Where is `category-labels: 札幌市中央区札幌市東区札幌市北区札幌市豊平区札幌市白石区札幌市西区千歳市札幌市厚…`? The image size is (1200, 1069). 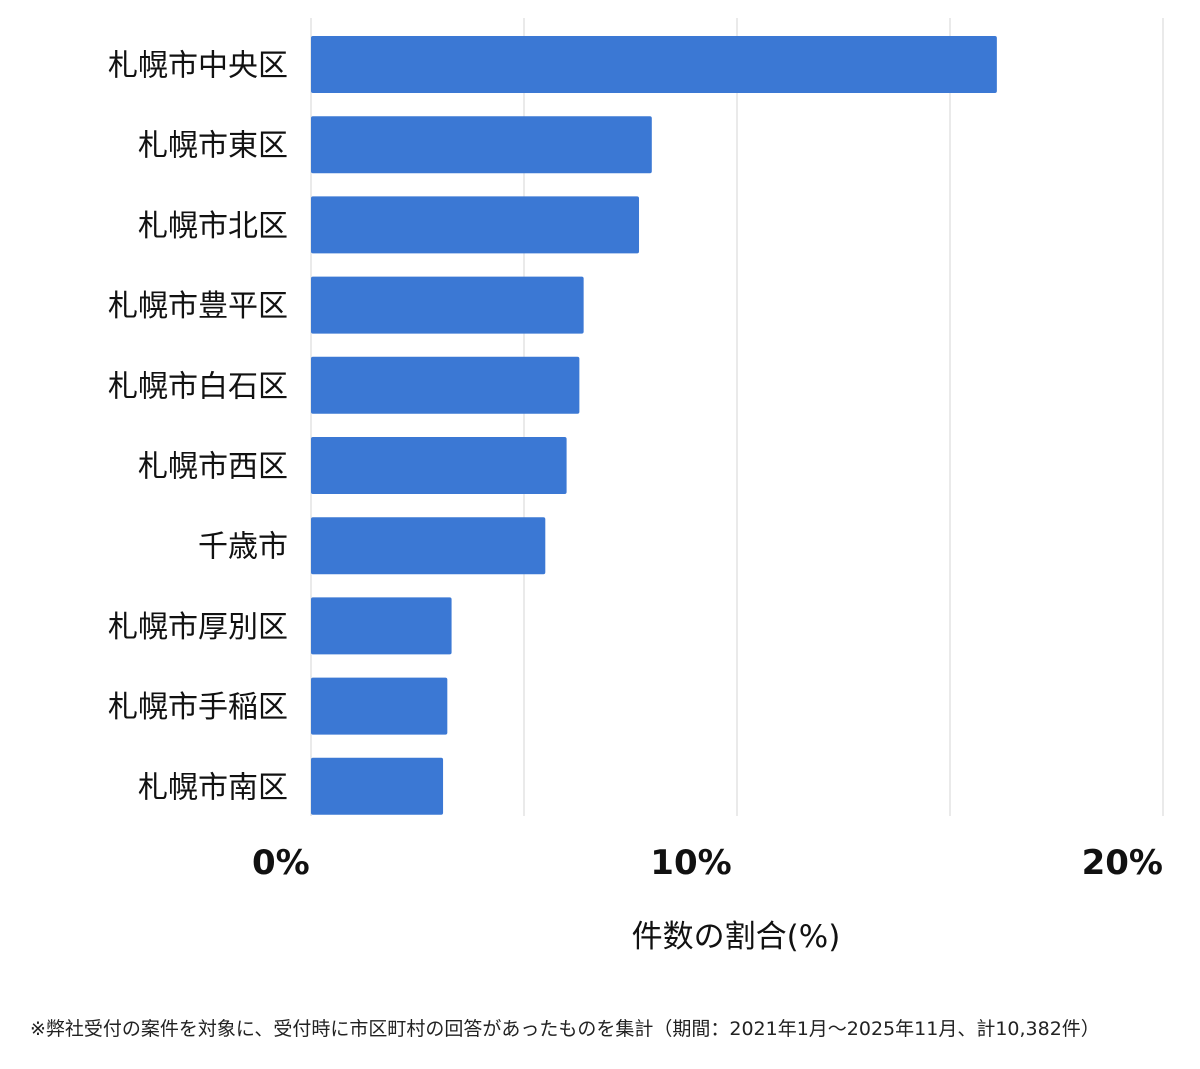 category-labels: 札幌市中央区札幌市東区札幌市北区札幌市豊平区札幌市白石区札幌市西区千歳市札幌市厚… is located at coordinates (198, 427).